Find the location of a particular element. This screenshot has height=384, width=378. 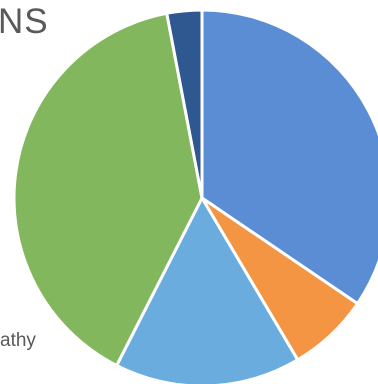

legend-label-fragment: athy is located at coordinates (18, 340).